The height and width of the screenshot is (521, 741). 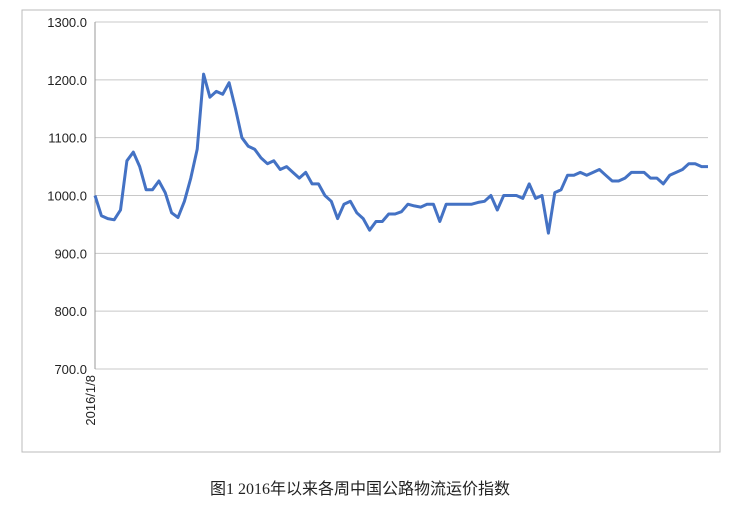 What do you see at coordinates (67, 196) in the screenshot?
I see `y-tick-label: 1000.0` at bounding box center [67, 196].